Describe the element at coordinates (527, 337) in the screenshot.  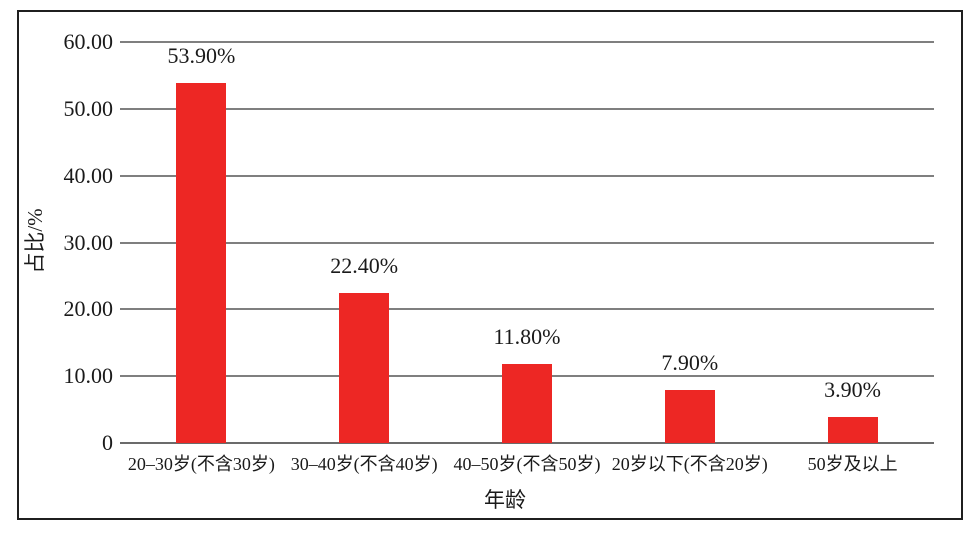
I see `bar-value-label: 11.80%` at that location.